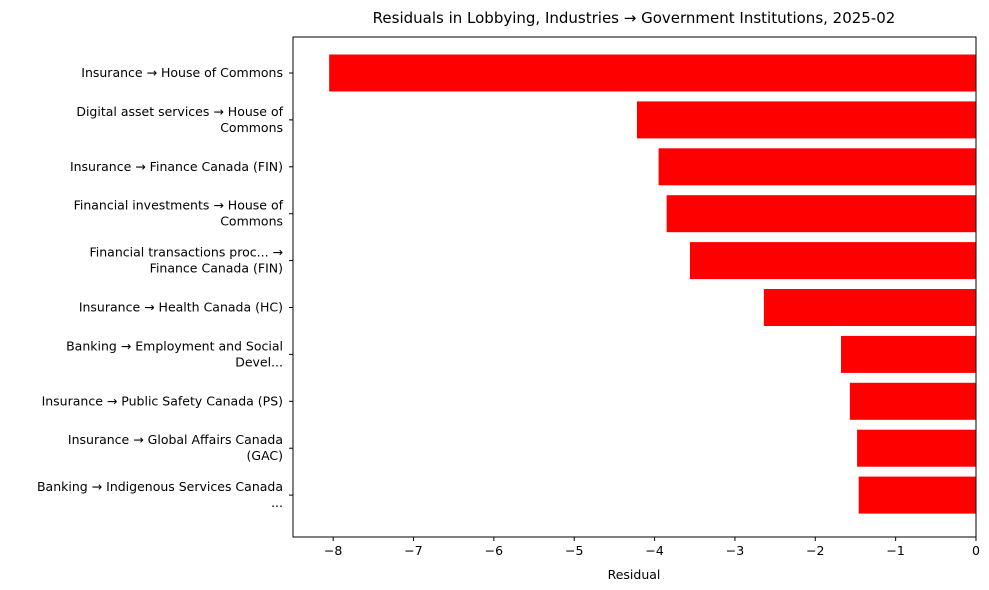 The height and width of the screenshot is (590, 989). Describe the element at coordinates (494, 550) in the screenshot. I see `x-tick-label-3: −6` at that location.